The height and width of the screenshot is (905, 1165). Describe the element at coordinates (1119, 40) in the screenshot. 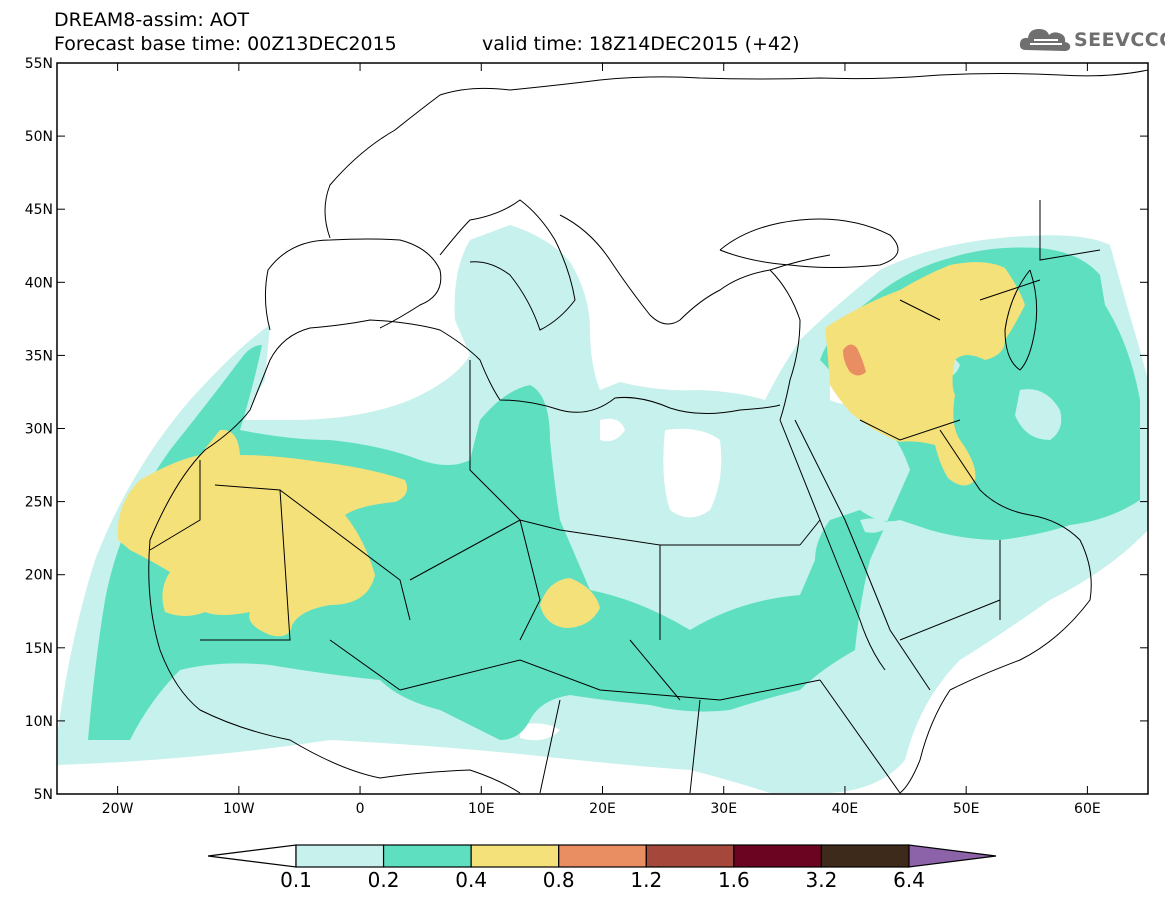

I see `logo-text: SEEVCCC` at that location.